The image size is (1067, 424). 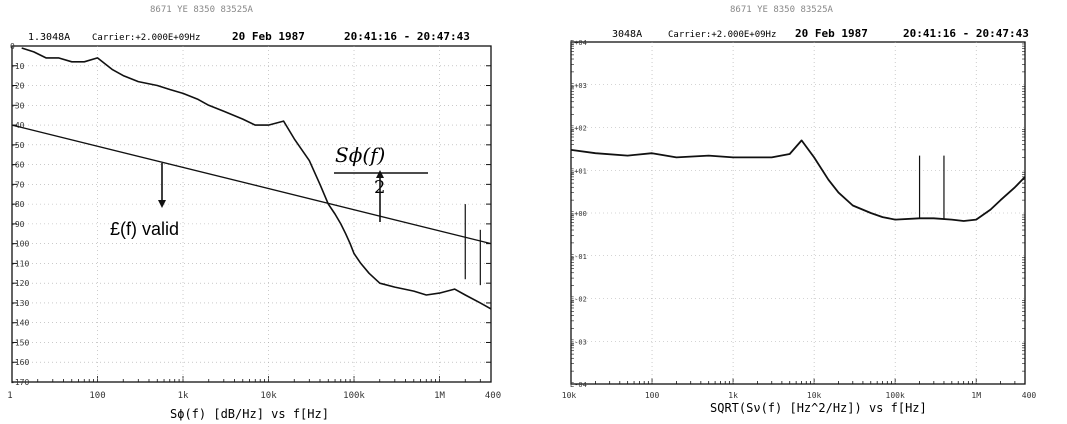 What do you see at coordinates (1029, 395) in the screenshot?
I see `right-x-tick-label: 400` at bounding box center [1029, 395].